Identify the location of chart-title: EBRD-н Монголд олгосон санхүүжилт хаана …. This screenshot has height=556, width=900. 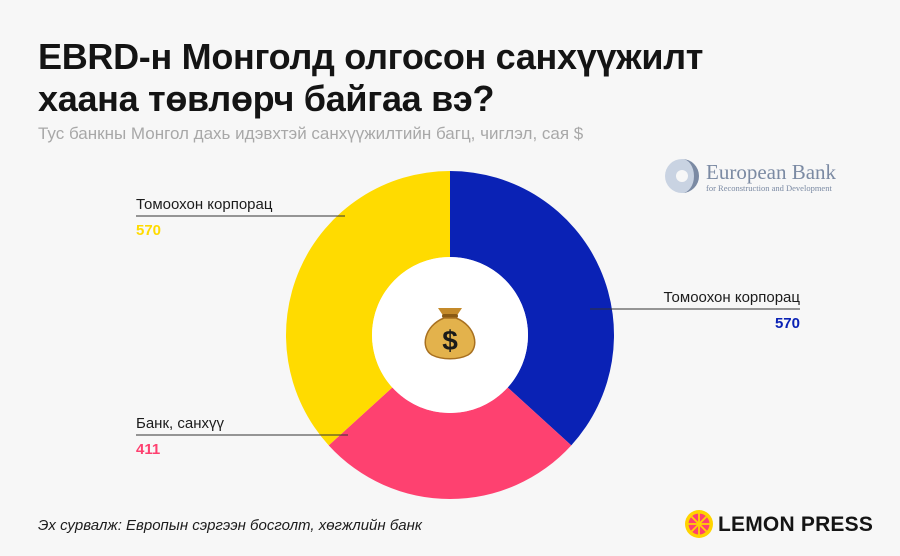
(371, 77).